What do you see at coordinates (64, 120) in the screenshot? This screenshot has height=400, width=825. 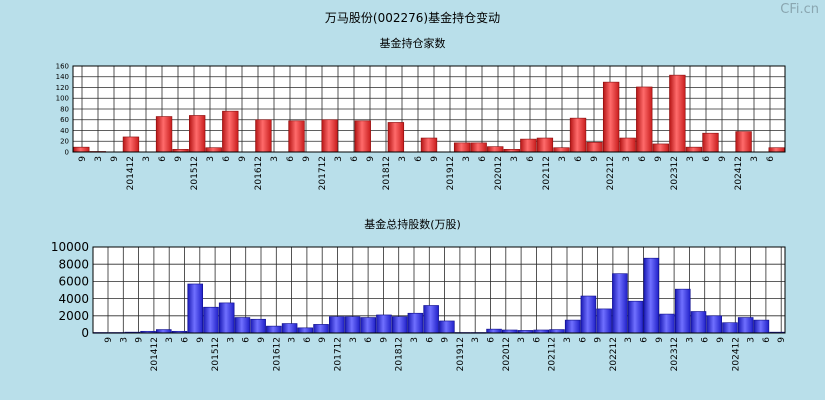 I see `y-tick-label: 60` at bounding box center [64, 120].